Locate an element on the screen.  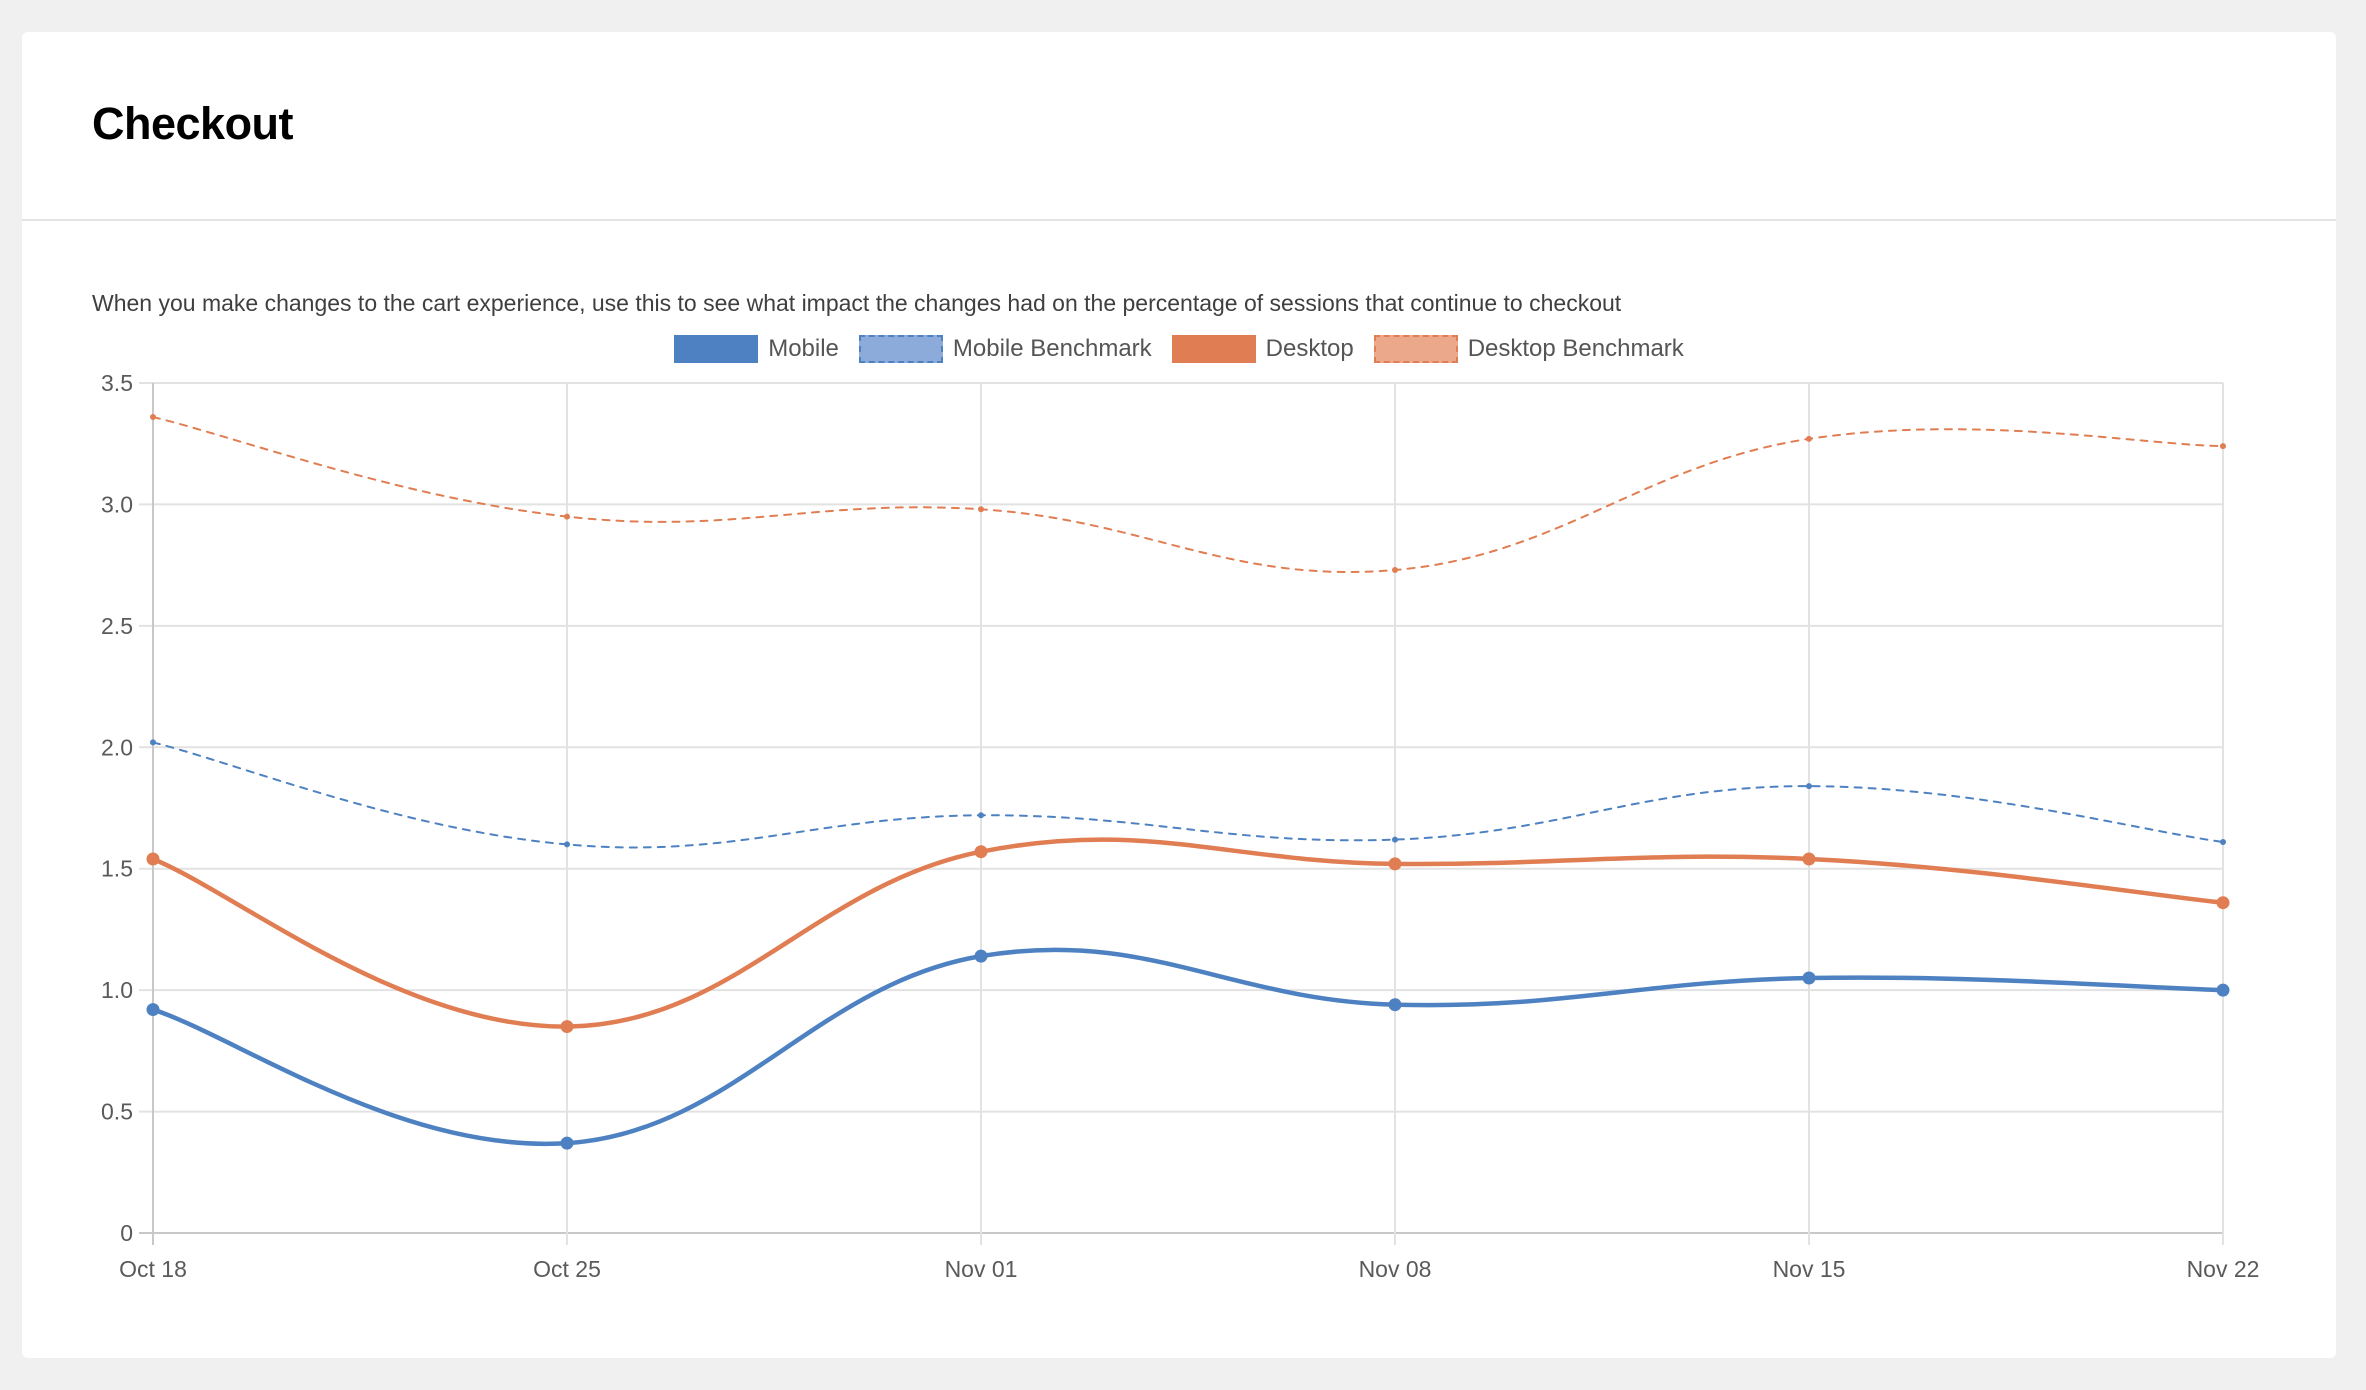
card-header: Checkout is located at coordinates (1179, 126).